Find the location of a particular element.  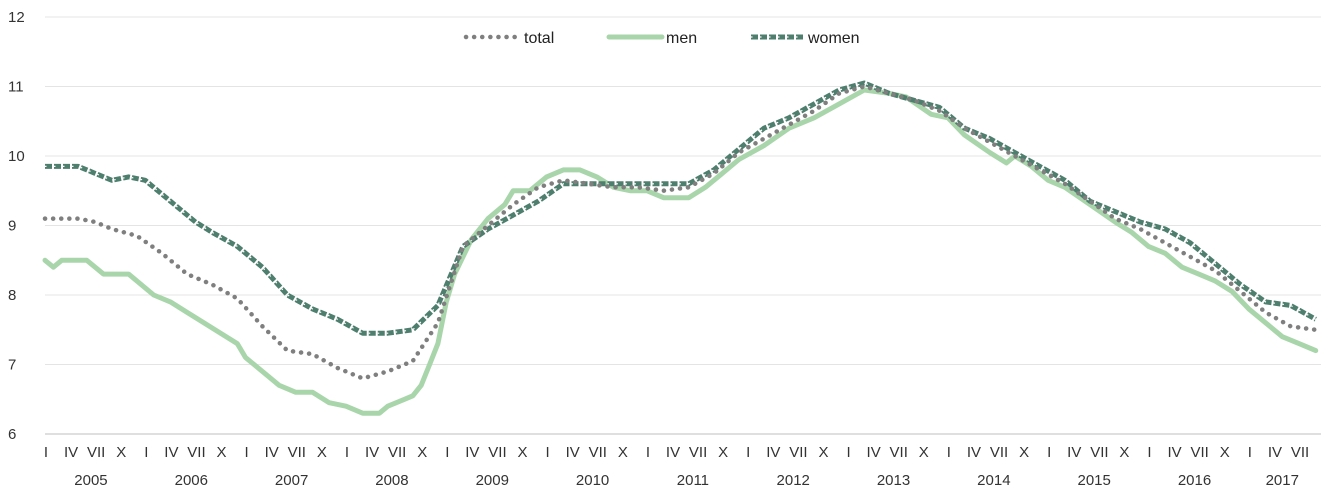

year-label: 2006 is located at coordinates (191, 480).